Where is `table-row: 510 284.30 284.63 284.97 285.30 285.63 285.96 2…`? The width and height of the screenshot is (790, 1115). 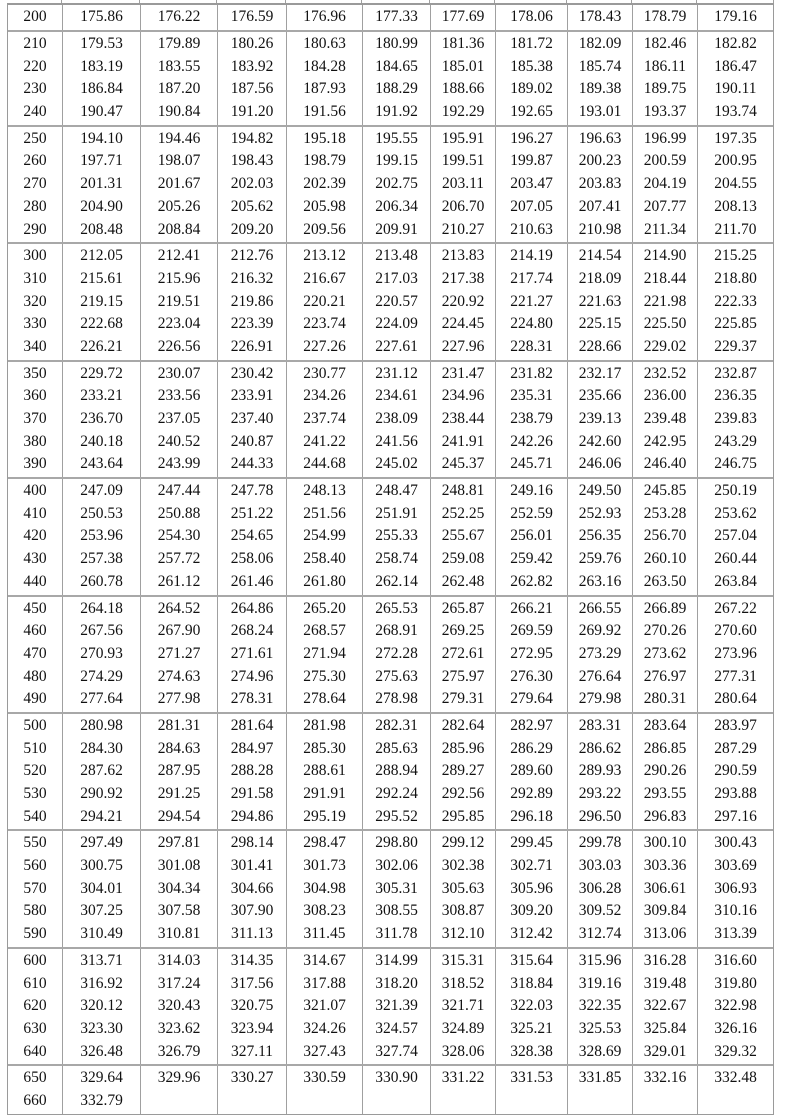
table-row: 510 284.30 284.63 284.97 285.30 285.63 285.96 2… is located at coordinates (390, 749).